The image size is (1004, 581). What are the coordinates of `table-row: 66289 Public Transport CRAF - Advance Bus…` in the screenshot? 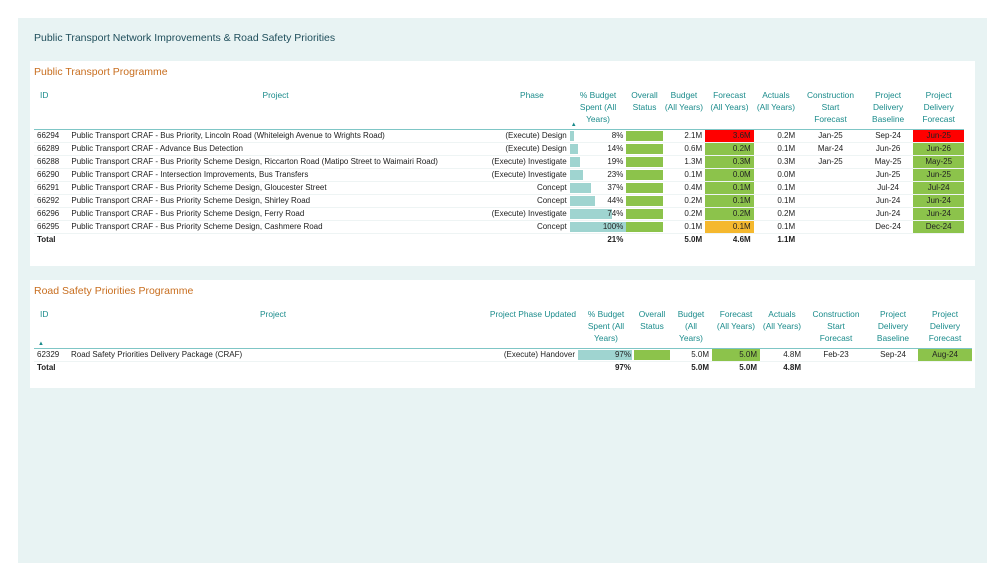 It's located at (499, 149).